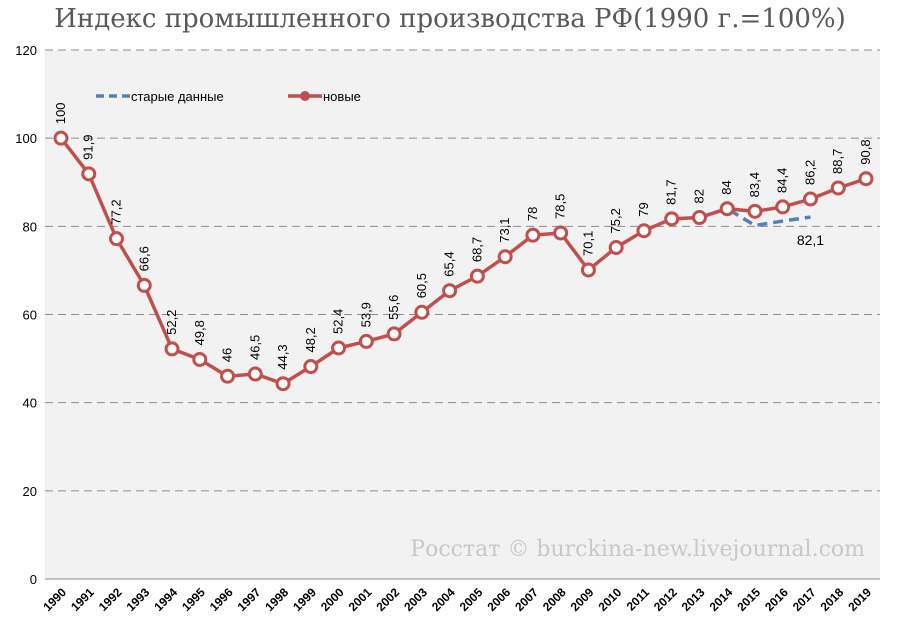 The height and width of the screenshot is (634, 900). I want to click on data-label: 88,7, so click(837, 161).